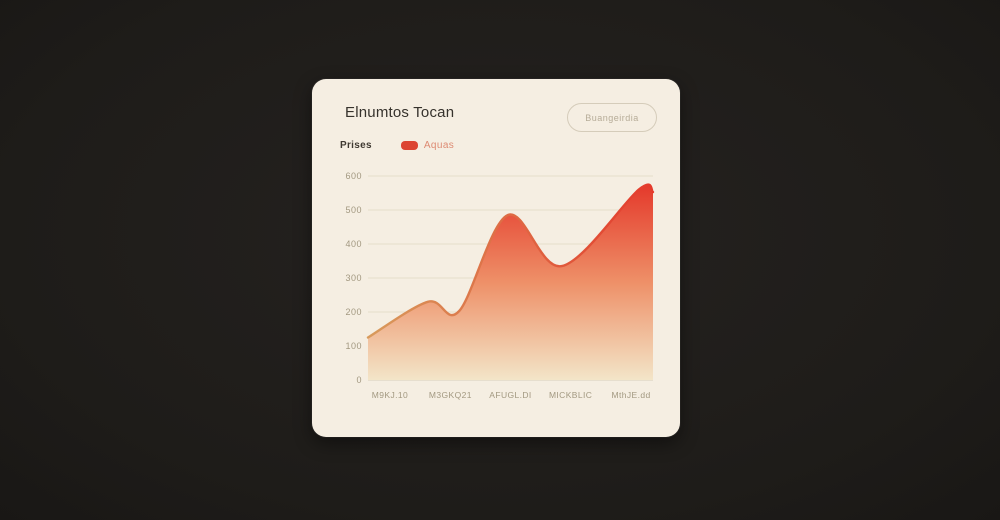 The width and height of the screenshot is (1000, 520). What do you see at coordinates (631, 395) in the screenshot?
I see `x-tick-label: MthJE.dd` at bounding box center [631, 395].